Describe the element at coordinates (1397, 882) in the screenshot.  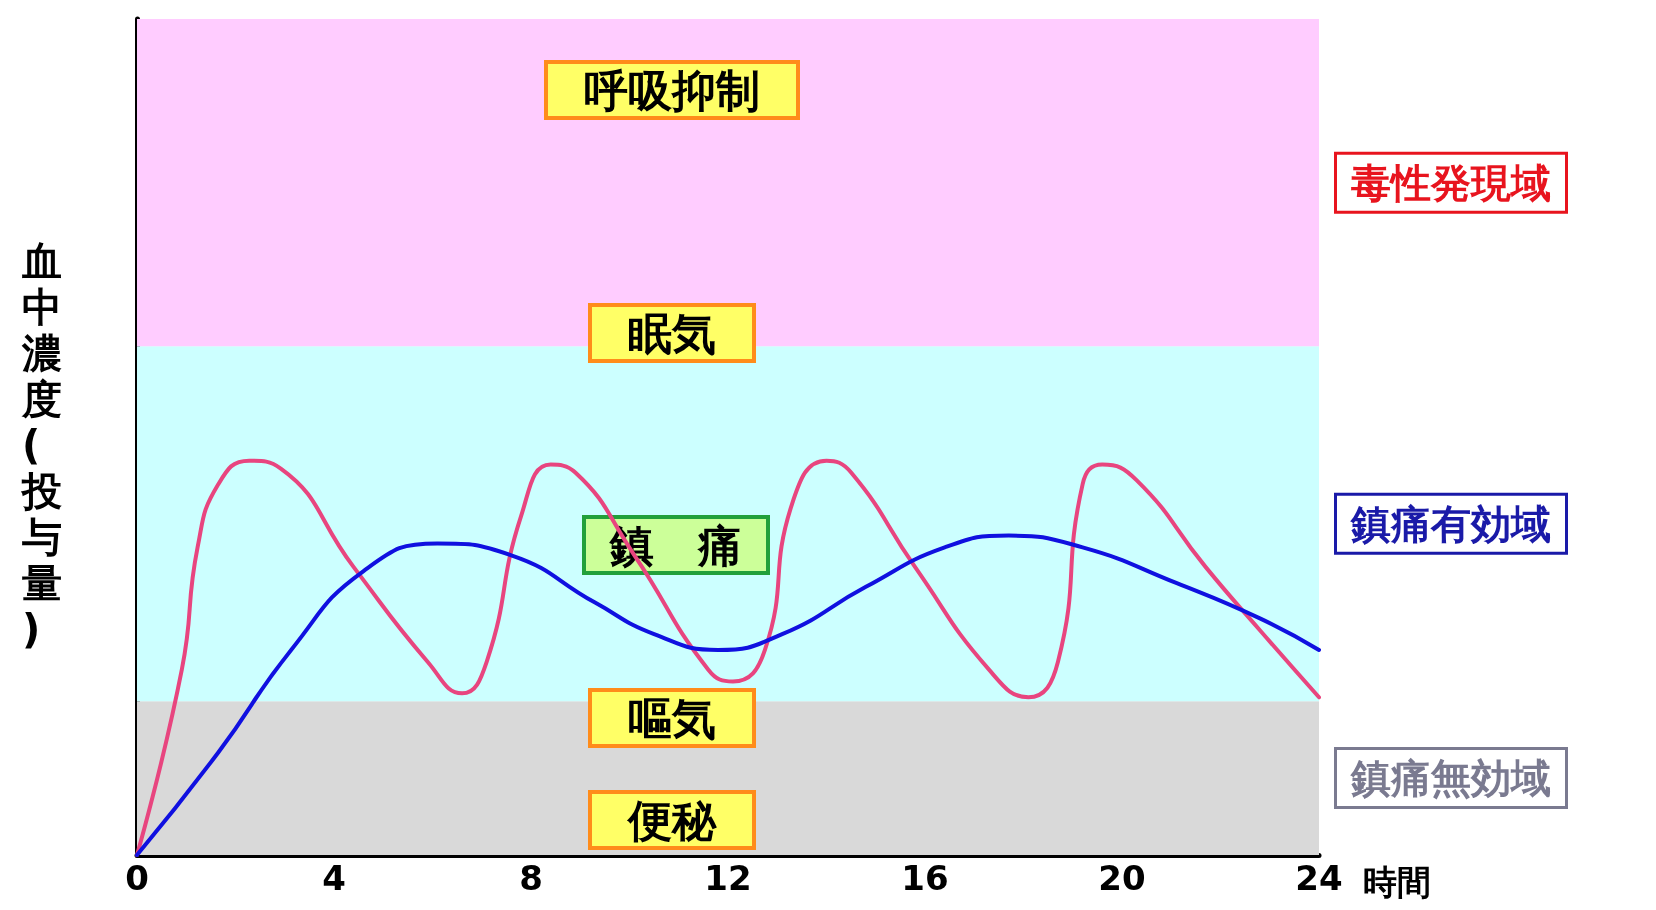
I see `x-axis-title: 時間` at that location.